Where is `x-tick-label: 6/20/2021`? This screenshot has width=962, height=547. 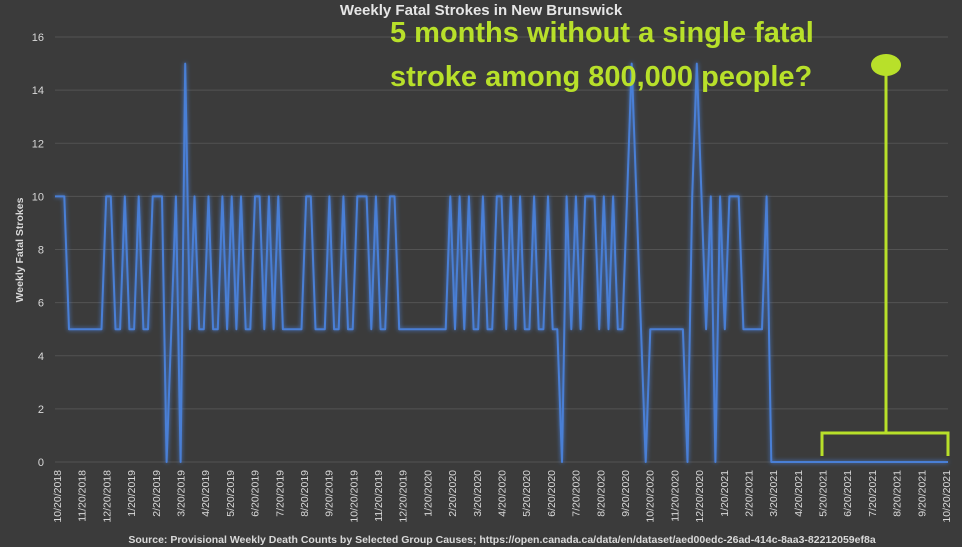
x-tick-label: 6/20/2021 is located at coordinates (848, 493).